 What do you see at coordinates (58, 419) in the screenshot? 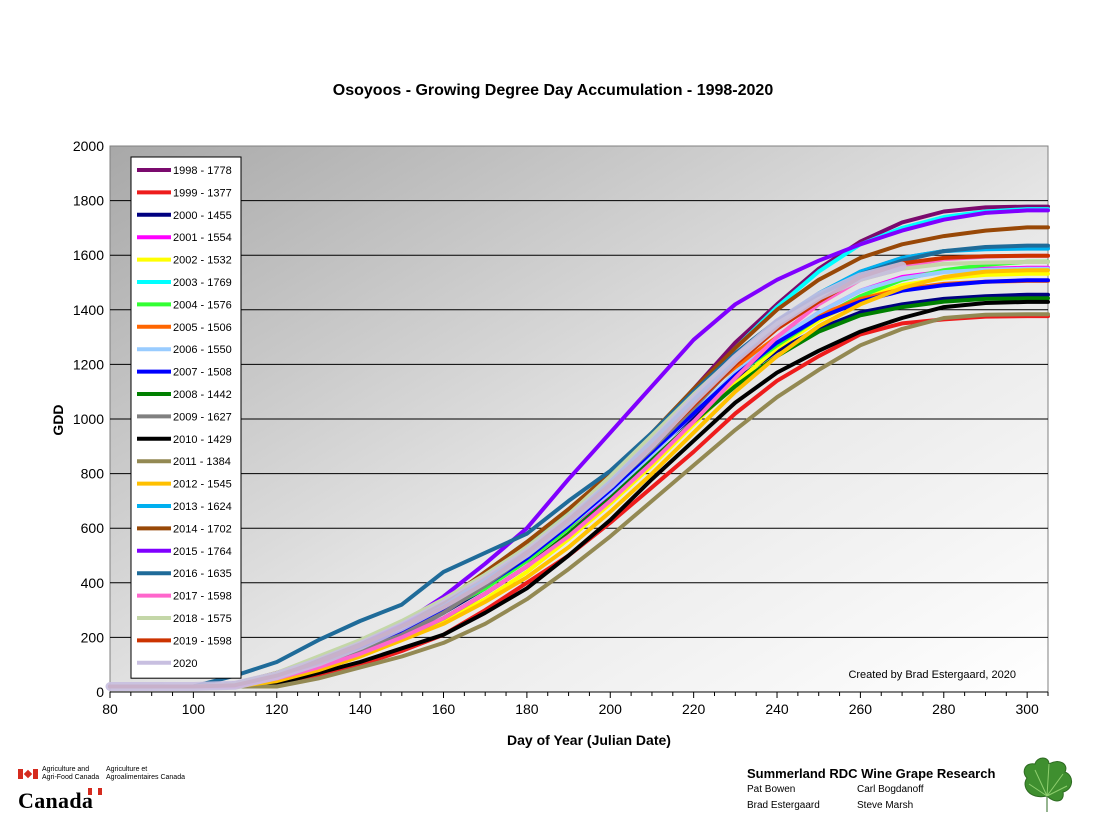
I see `y-axis-label: GDD` at bounding box center [58, 419].